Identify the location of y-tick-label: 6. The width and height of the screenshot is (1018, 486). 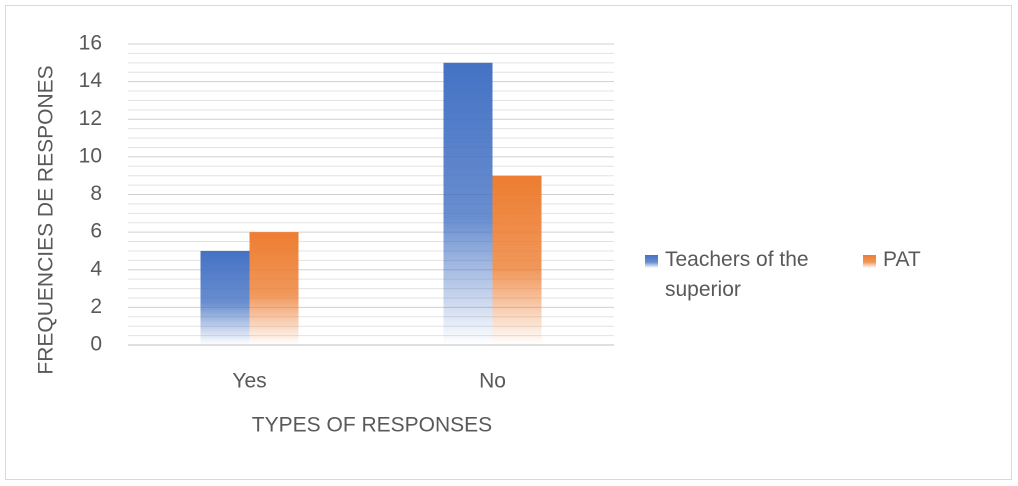
(96, 231).